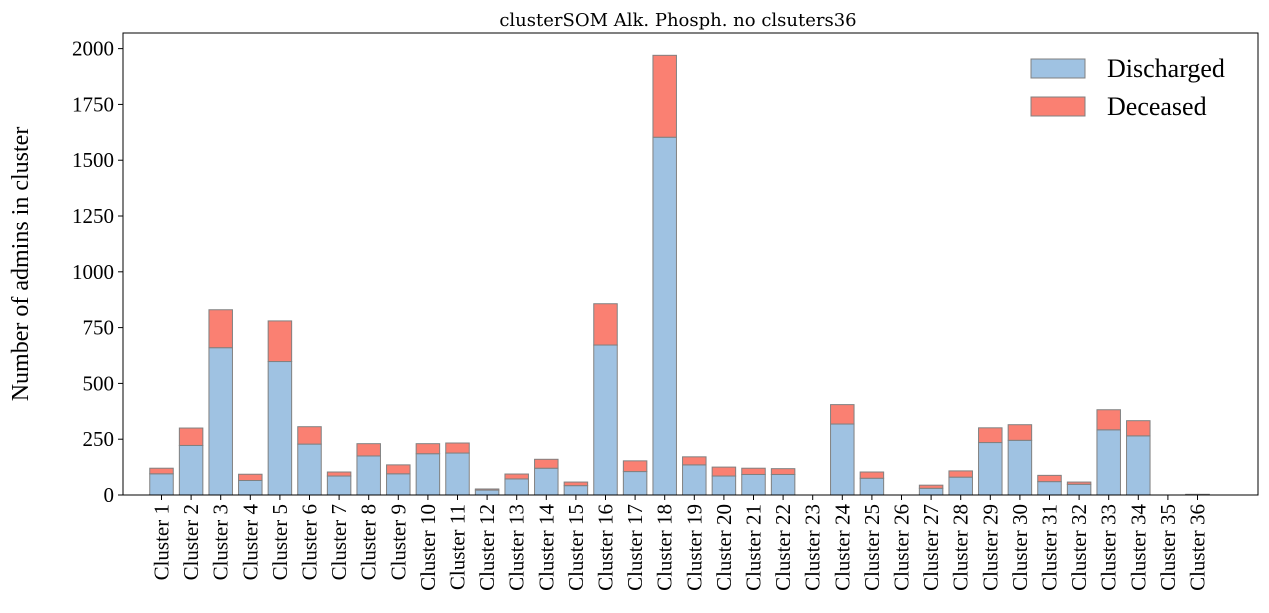  I want to click on y-tick-label: 750, so click(99, 328).